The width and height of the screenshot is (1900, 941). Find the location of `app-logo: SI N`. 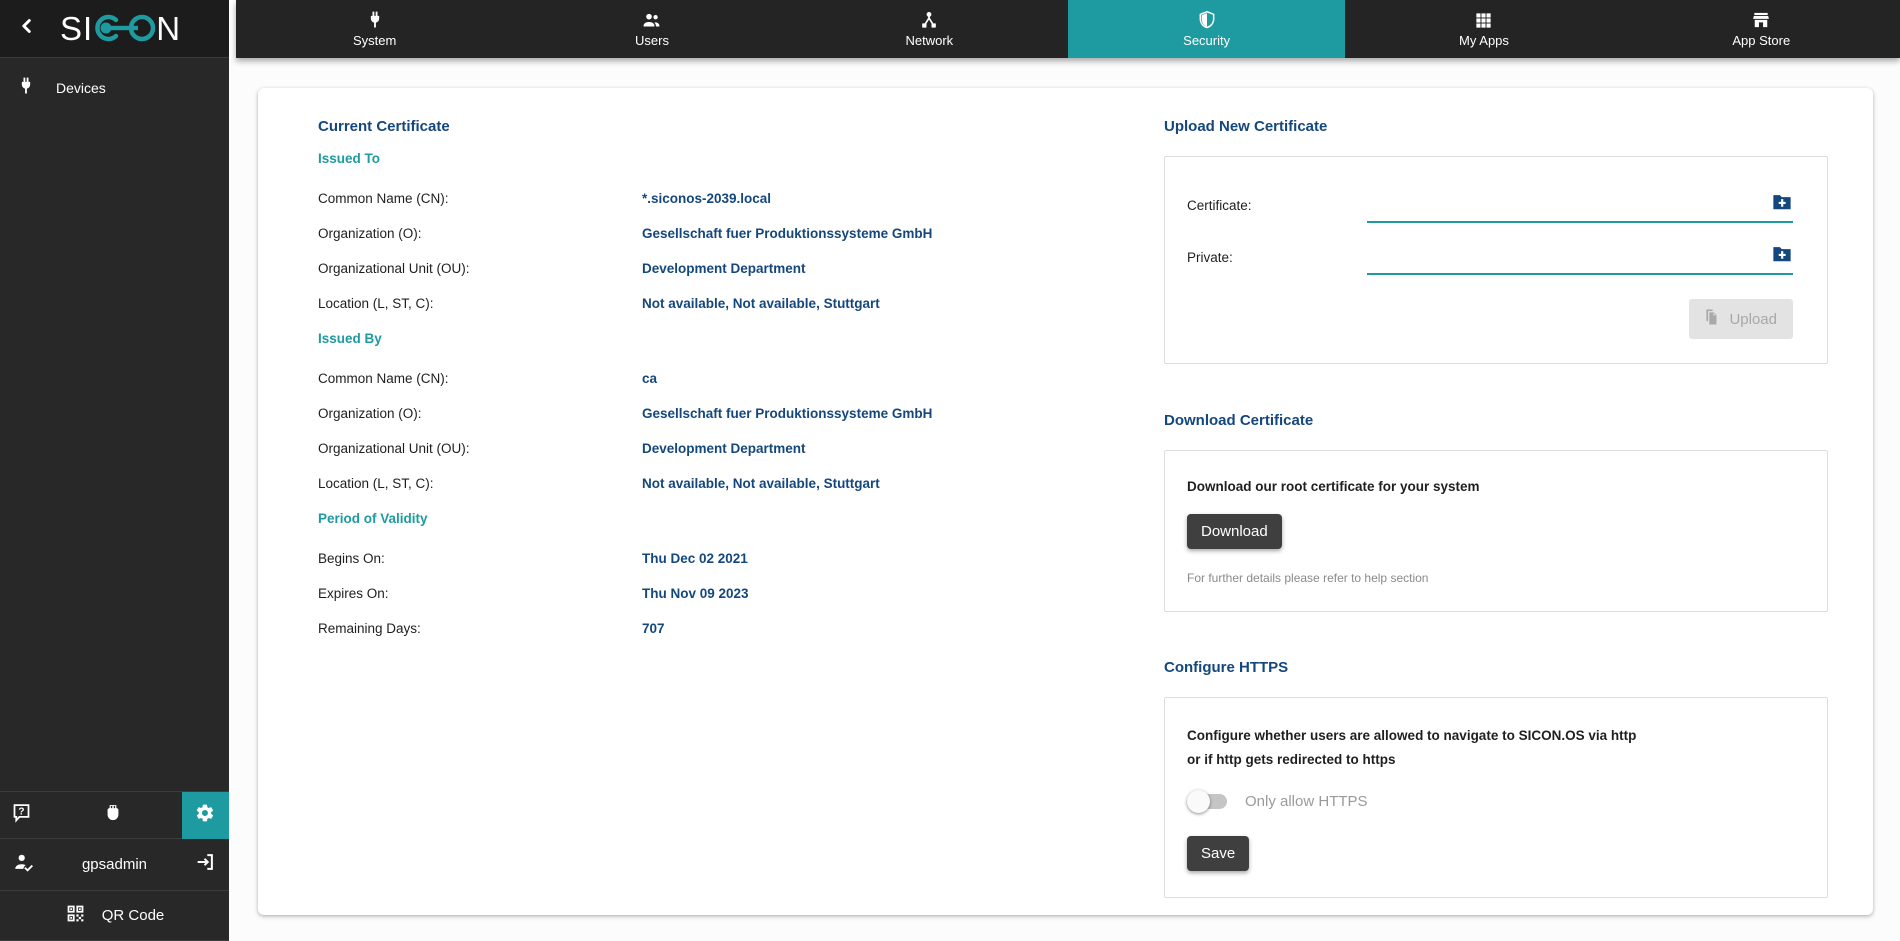

app-logo: SI N is located at coordinates (120, 28).